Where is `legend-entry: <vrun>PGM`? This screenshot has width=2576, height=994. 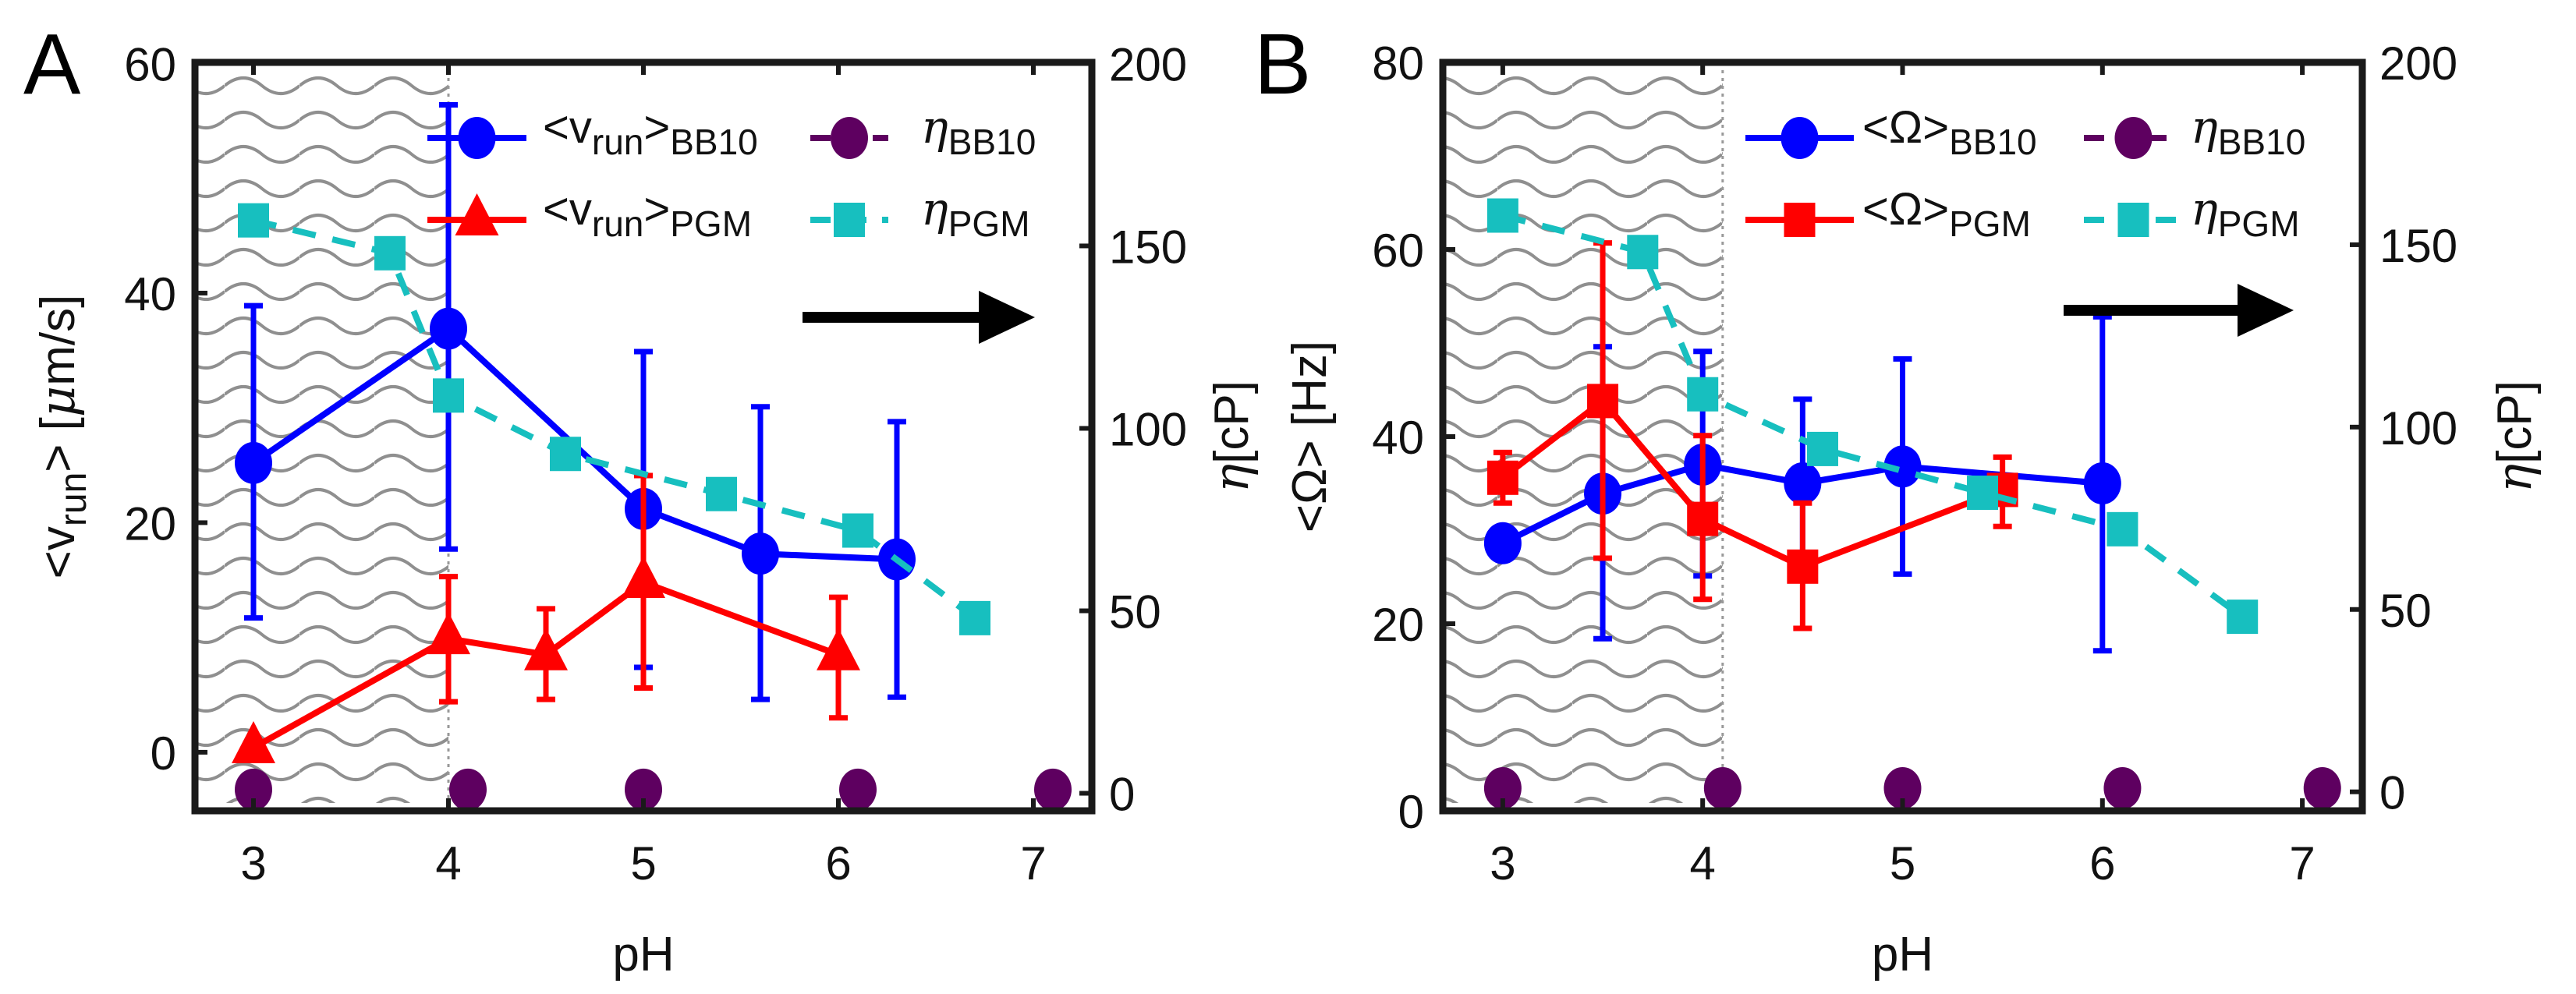 legend-entry: <vrun>PGM is located at coordinates (589, 214).